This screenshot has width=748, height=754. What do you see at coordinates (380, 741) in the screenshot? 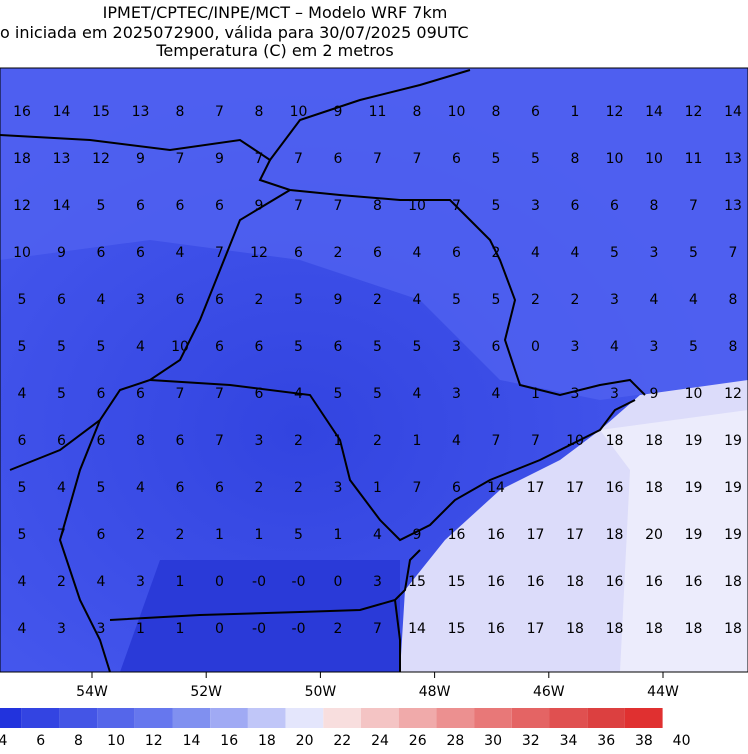
I see `colorbar-label: 24` at bounding box center [380, 741].